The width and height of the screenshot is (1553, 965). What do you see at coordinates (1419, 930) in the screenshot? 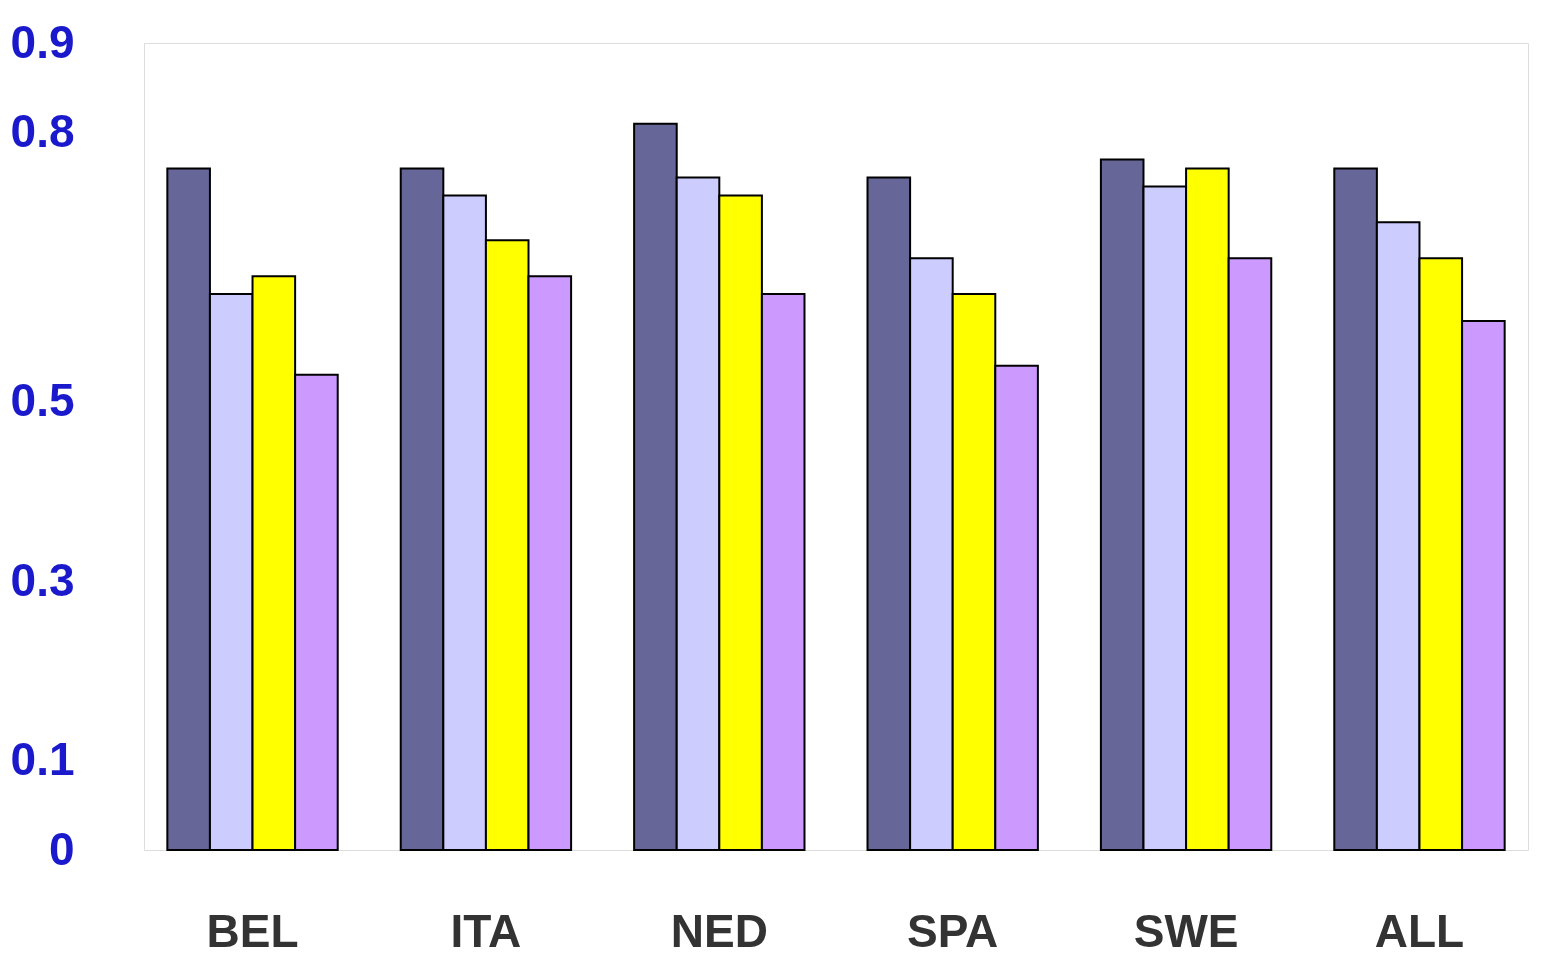
I see `x-tick-label: ALL` at bounding box center [1419, 930].